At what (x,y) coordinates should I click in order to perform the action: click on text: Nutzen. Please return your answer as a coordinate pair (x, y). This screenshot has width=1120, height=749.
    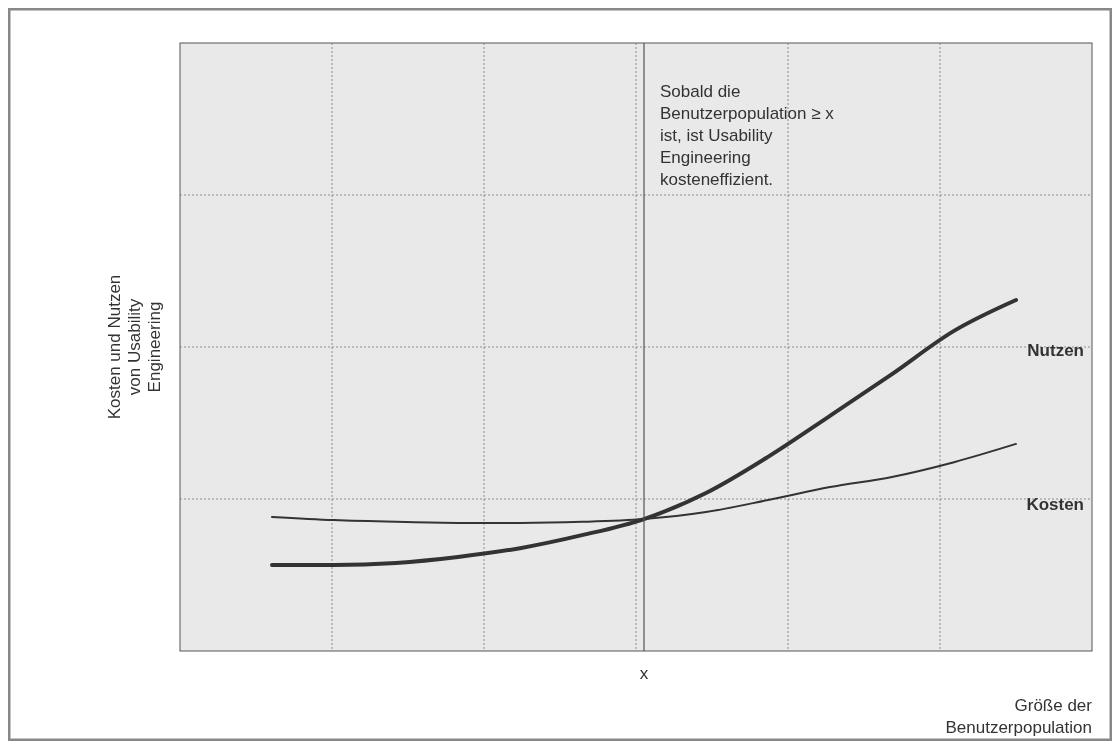
    Looking at the image, I should click on (1055, 350).